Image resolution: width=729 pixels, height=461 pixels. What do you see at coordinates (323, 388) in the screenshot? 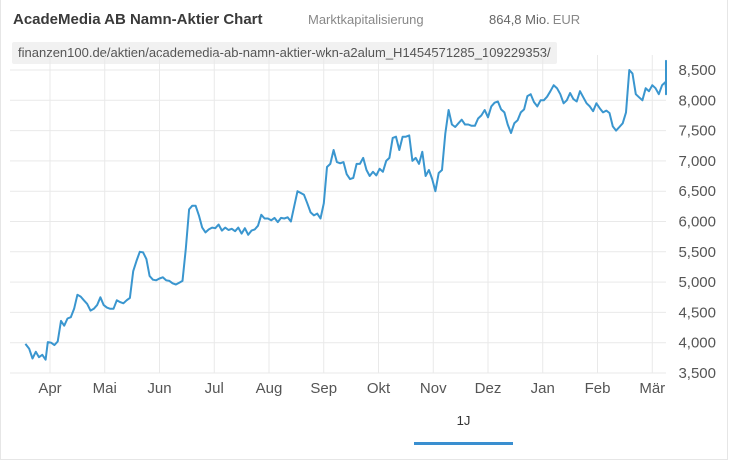
I see `x-tick-label: Sep` at bounding box center [323, 388].